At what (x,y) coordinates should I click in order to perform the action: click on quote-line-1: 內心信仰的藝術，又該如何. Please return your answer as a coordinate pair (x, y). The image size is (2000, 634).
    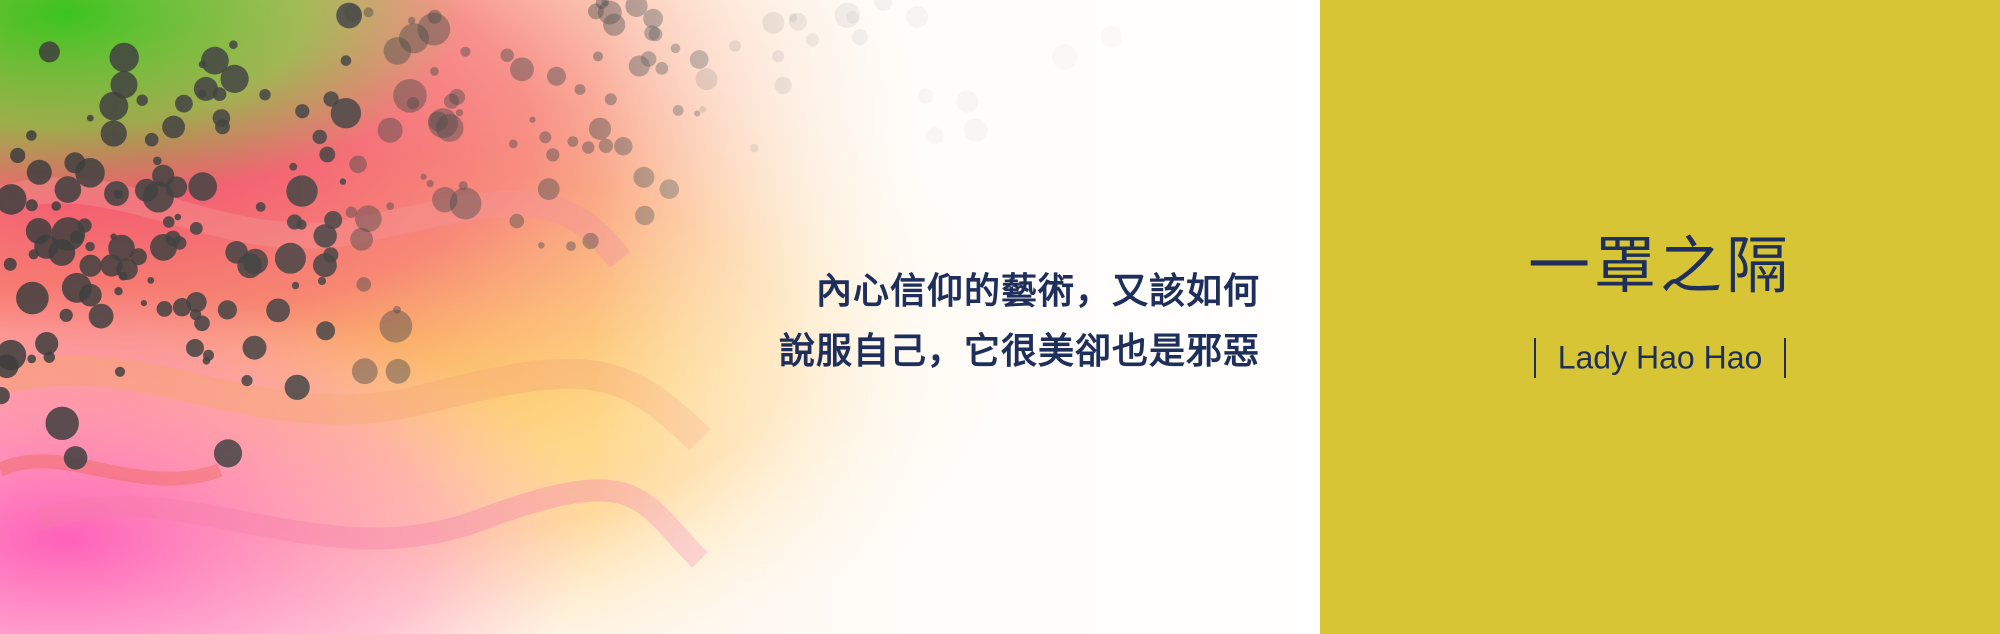
    Looking at the image, I should click on (1037, 291).